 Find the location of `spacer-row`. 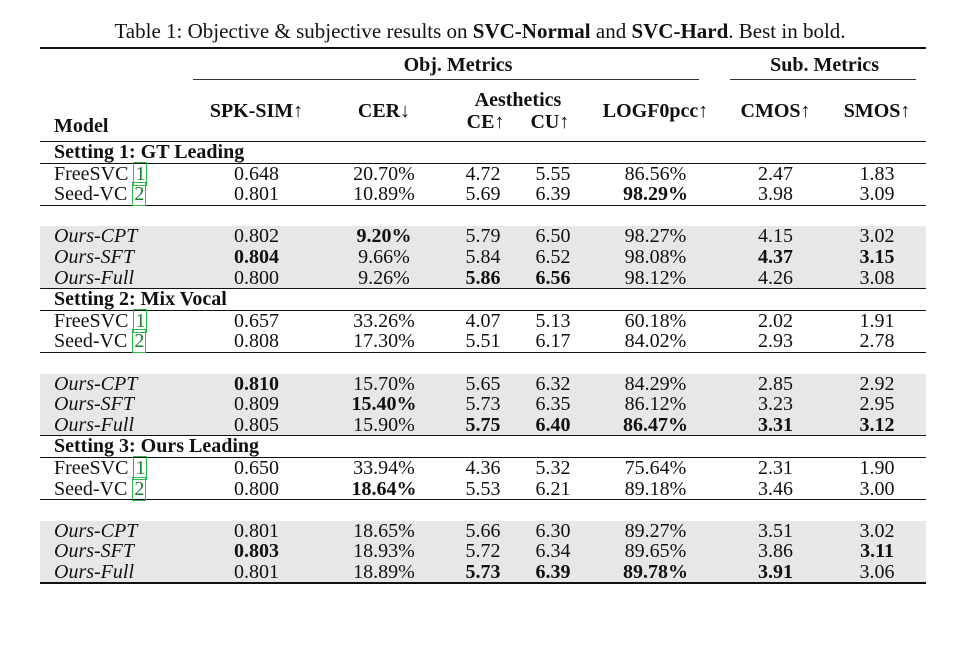

spacer-row is located at coordinates (483, 215).